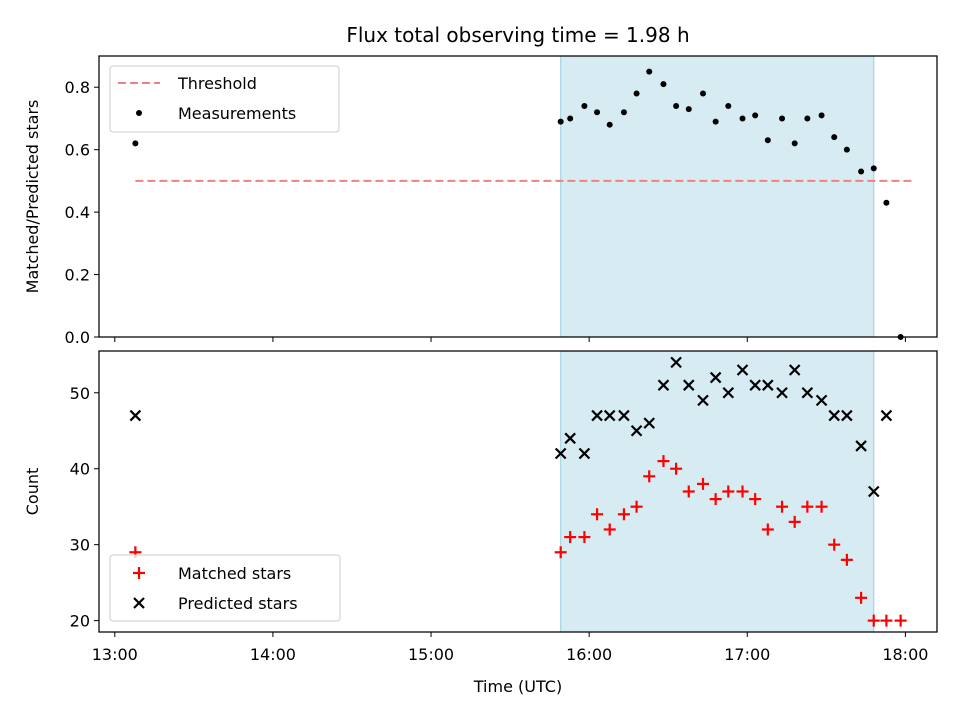  I want to click on ratio-y-ticks: 0.0 0.2 0.4 0.6 0.8, so click(82, 212).